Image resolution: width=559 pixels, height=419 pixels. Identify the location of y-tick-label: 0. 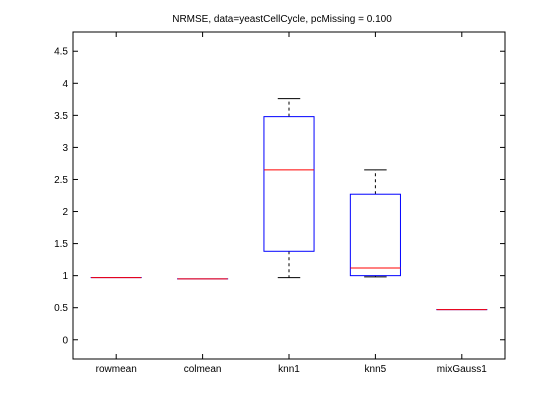
(65, 340).